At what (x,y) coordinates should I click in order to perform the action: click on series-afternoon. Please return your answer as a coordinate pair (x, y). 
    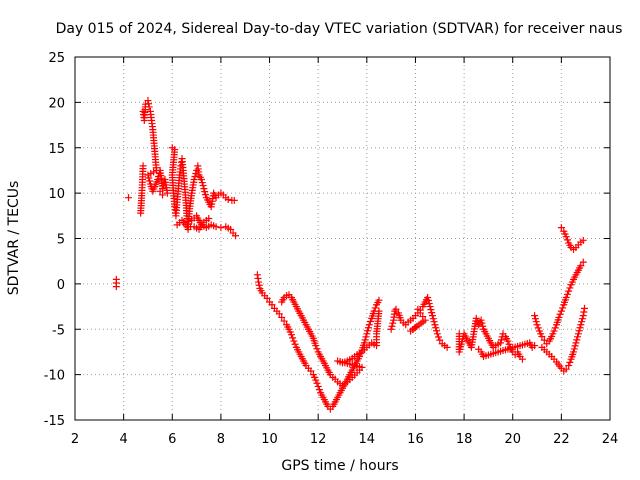
    Looking at the image, I should click on (463, 328).